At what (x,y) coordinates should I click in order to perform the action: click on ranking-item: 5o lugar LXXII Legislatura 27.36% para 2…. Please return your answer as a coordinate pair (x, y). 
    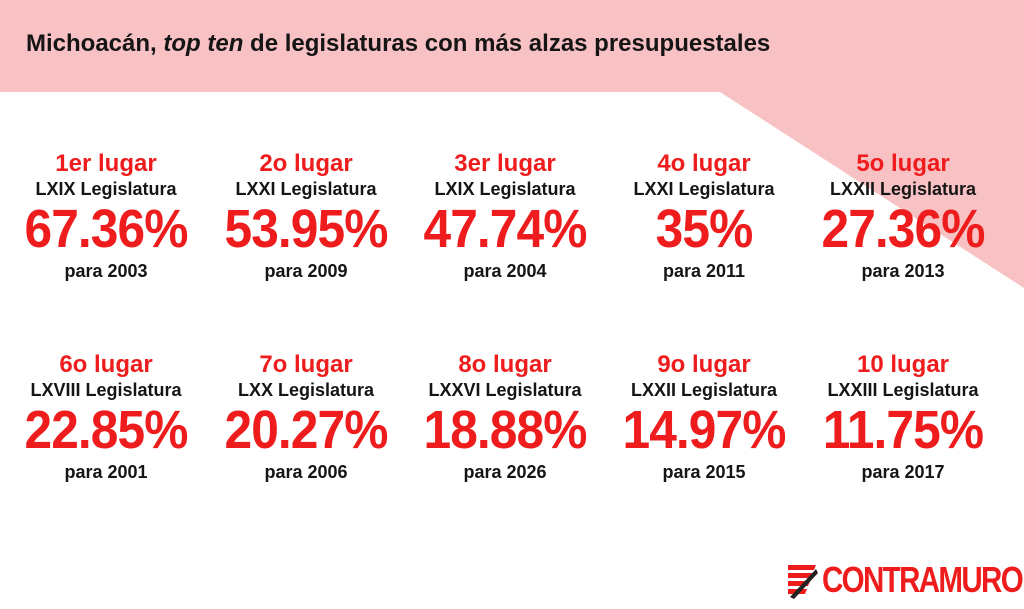
    Looking at the image, I should click on (903, 216).